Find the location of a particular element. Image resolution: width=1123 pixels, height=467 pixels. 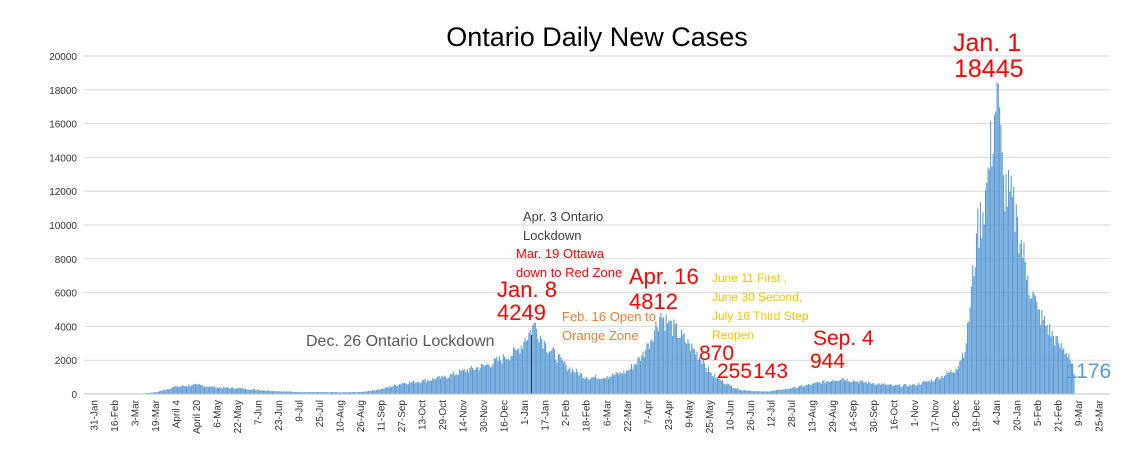

annotation-v870: 870 is located at coordinates (716, 353).